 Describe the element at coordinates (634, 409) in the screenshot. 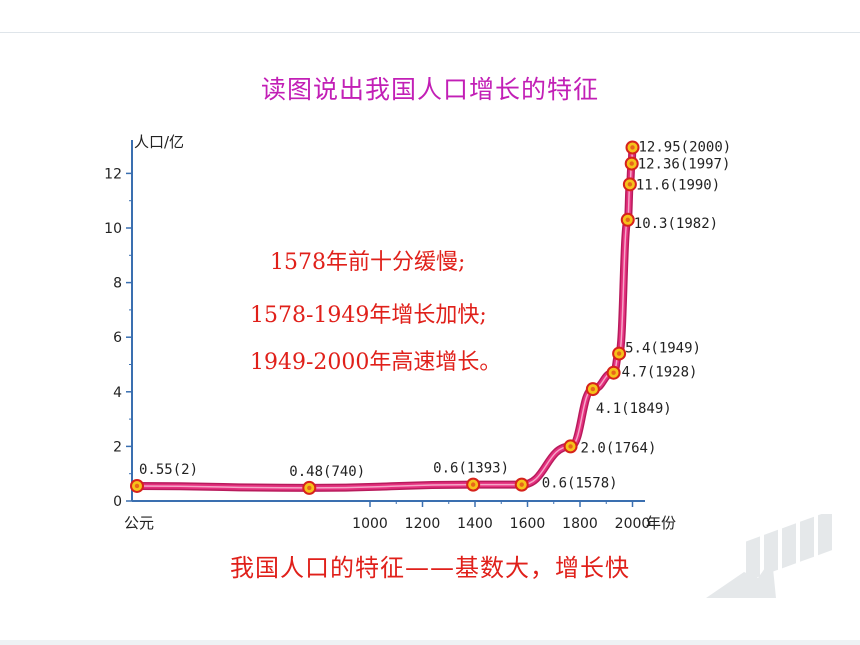

I see `data-point-label: 4.1(1849)` at that location.